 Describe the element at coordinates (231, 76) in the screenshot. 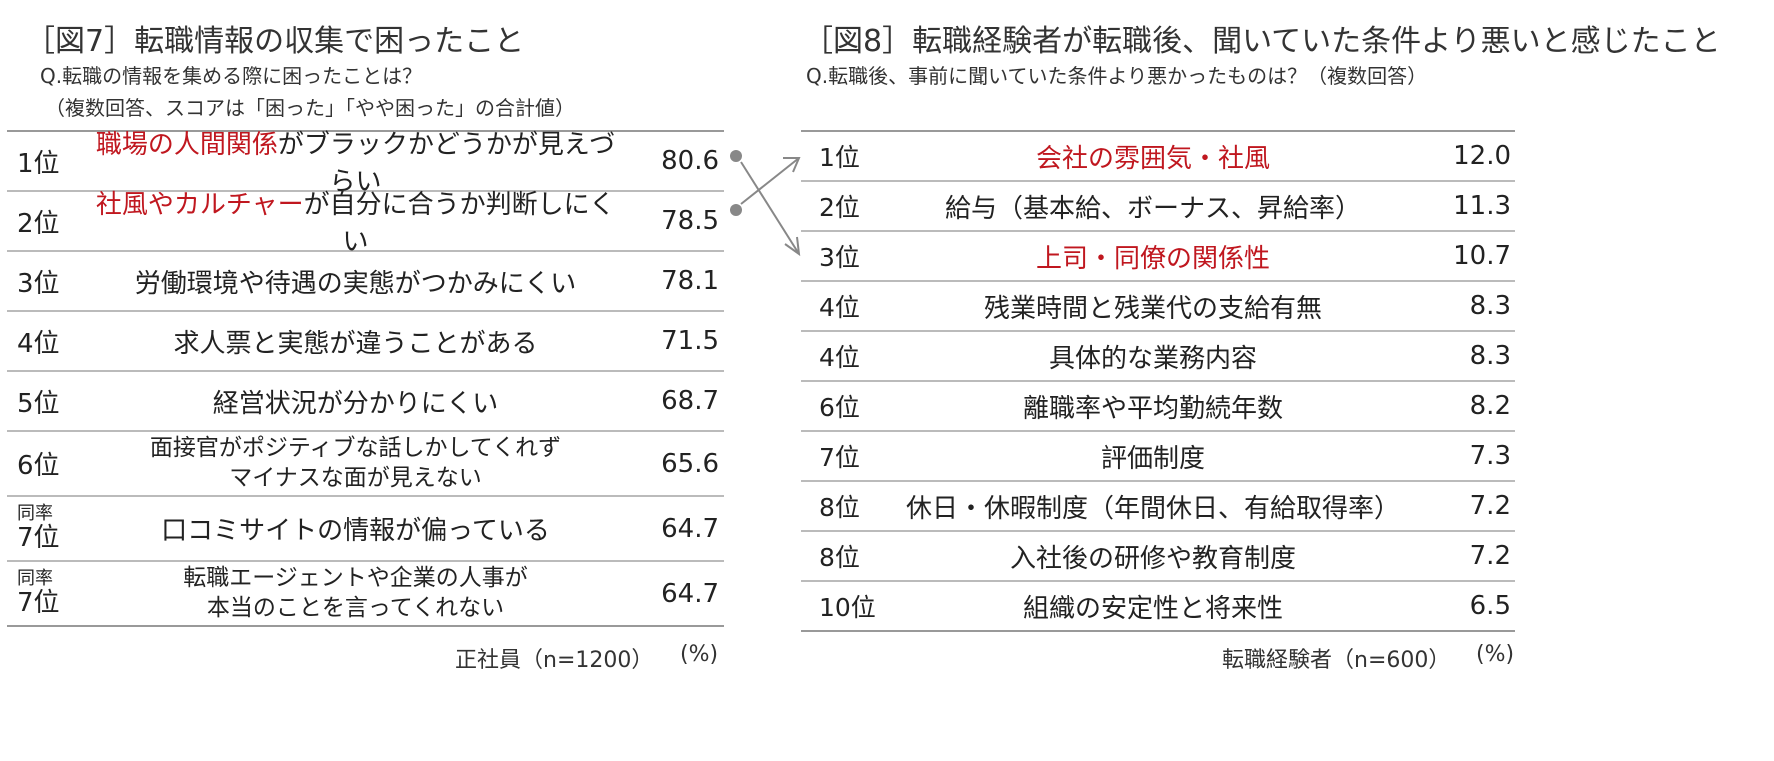

I see `left-question: Q.転職の情報を集める際に困ったことは？` at that location.